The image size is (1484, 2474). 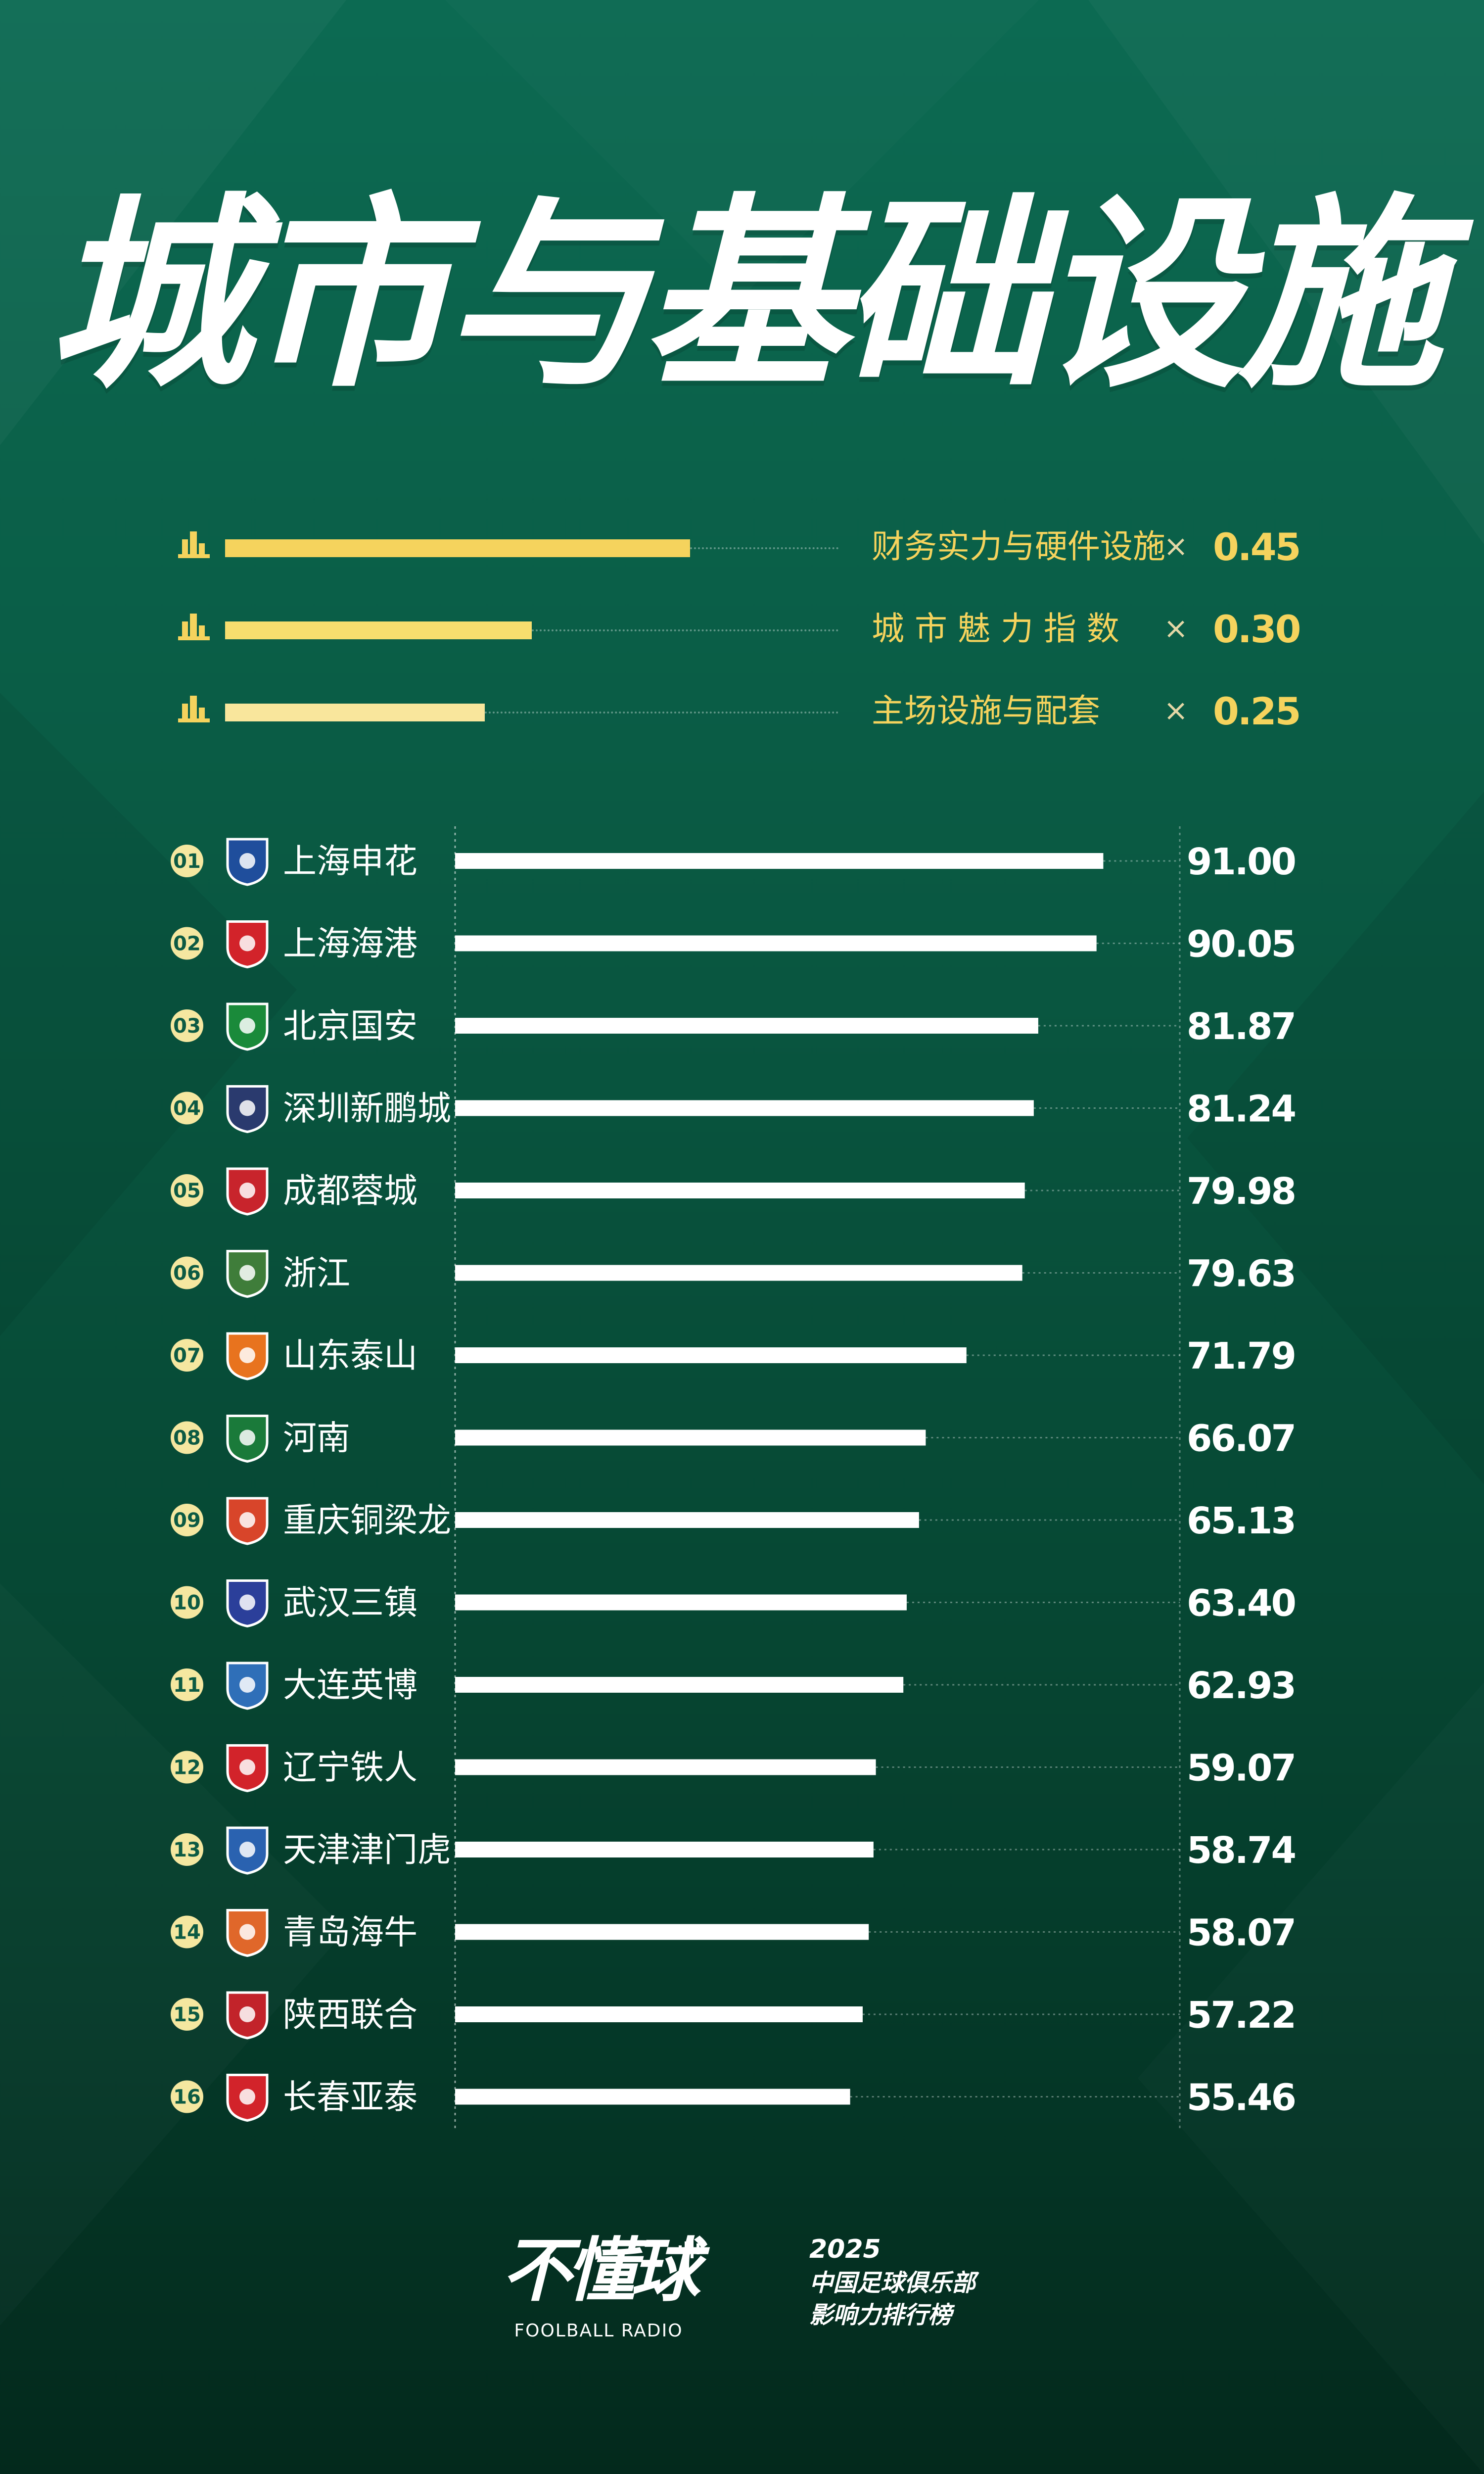 I want to click on team-name: 成都蓉城, so click(x=350, y=1192).